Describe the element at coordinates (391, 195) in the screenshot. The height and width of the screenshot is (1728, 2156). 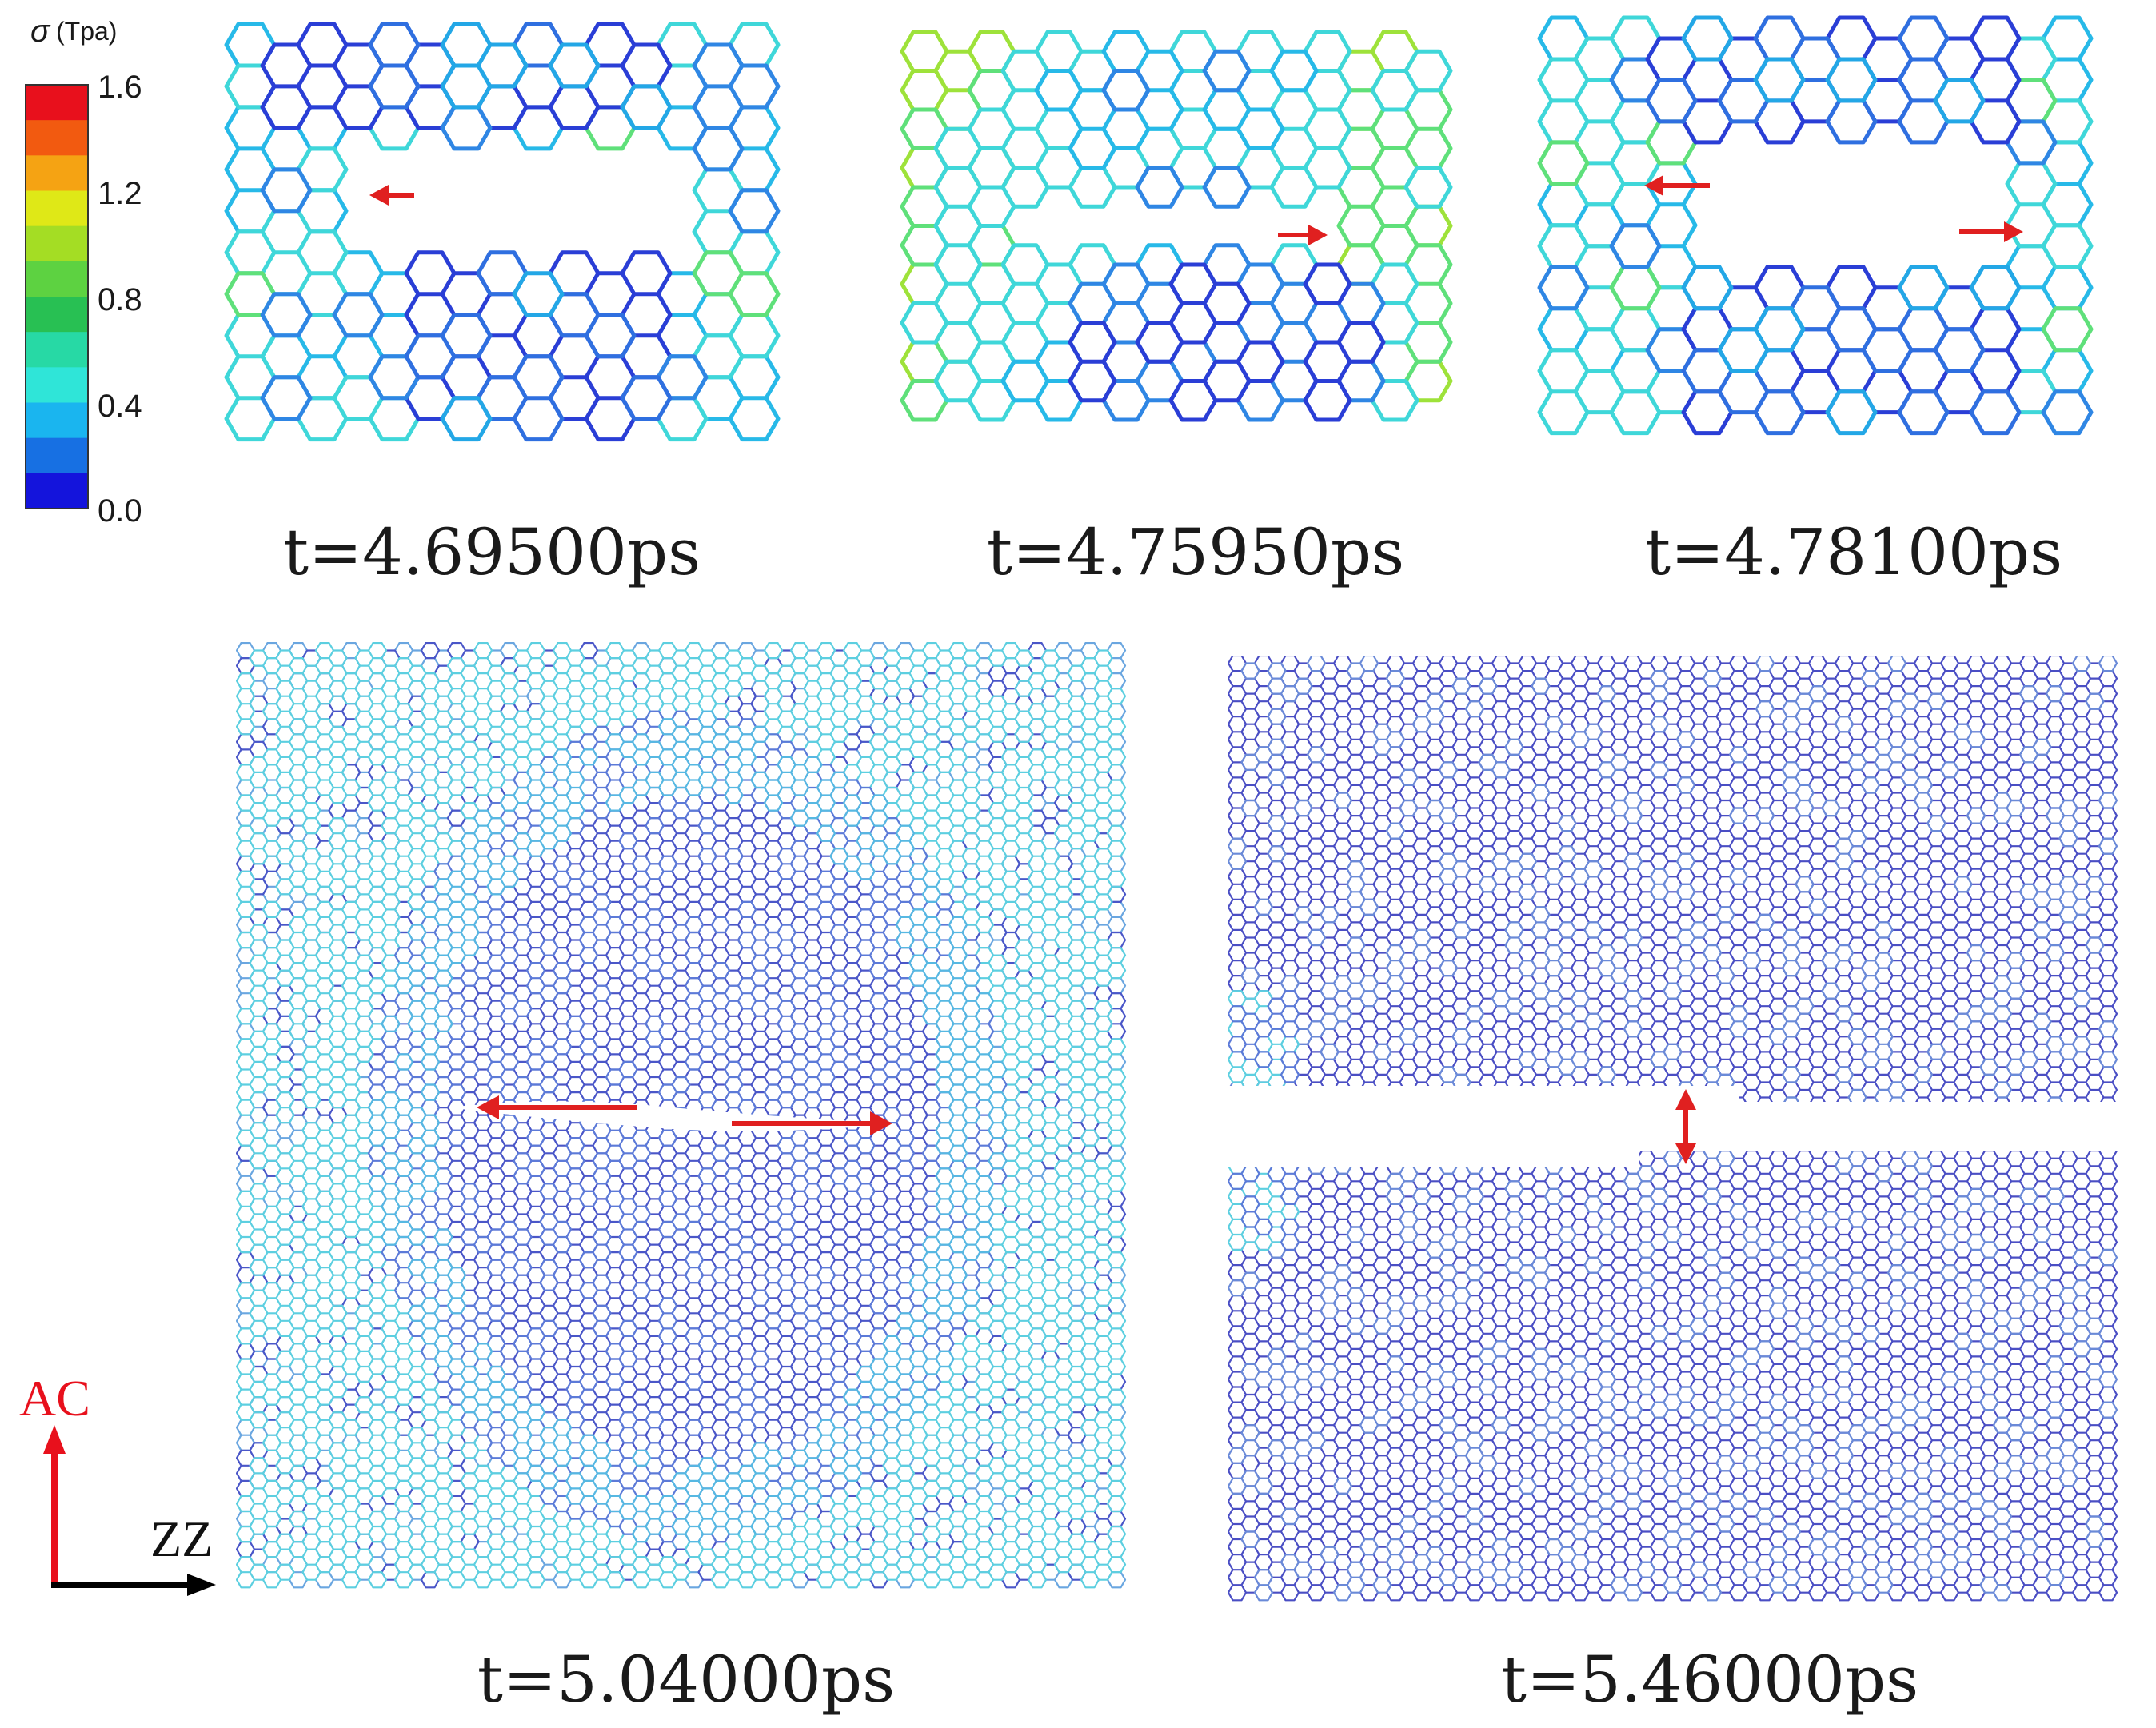
I see `panel-a-crack-arrow` at that location.